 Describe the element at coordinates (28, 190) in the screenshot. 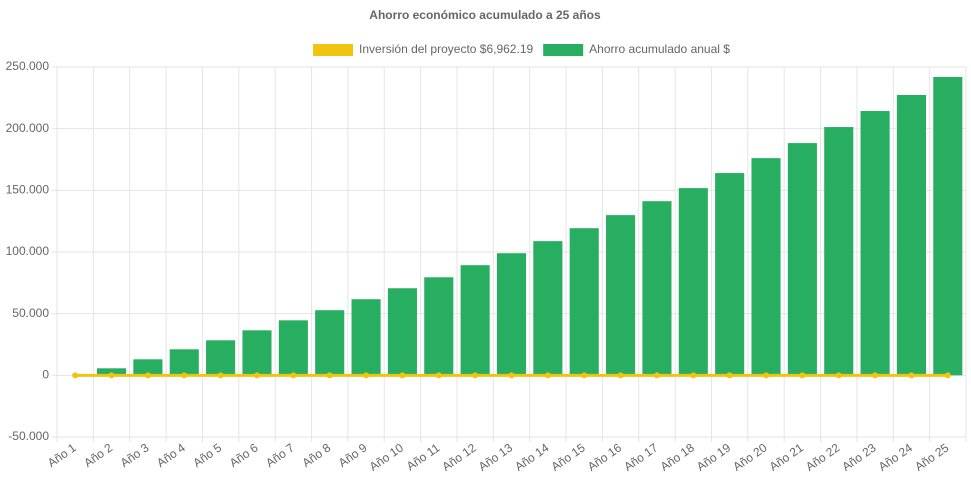

I see `y-tick-label: 150.000` at that location.